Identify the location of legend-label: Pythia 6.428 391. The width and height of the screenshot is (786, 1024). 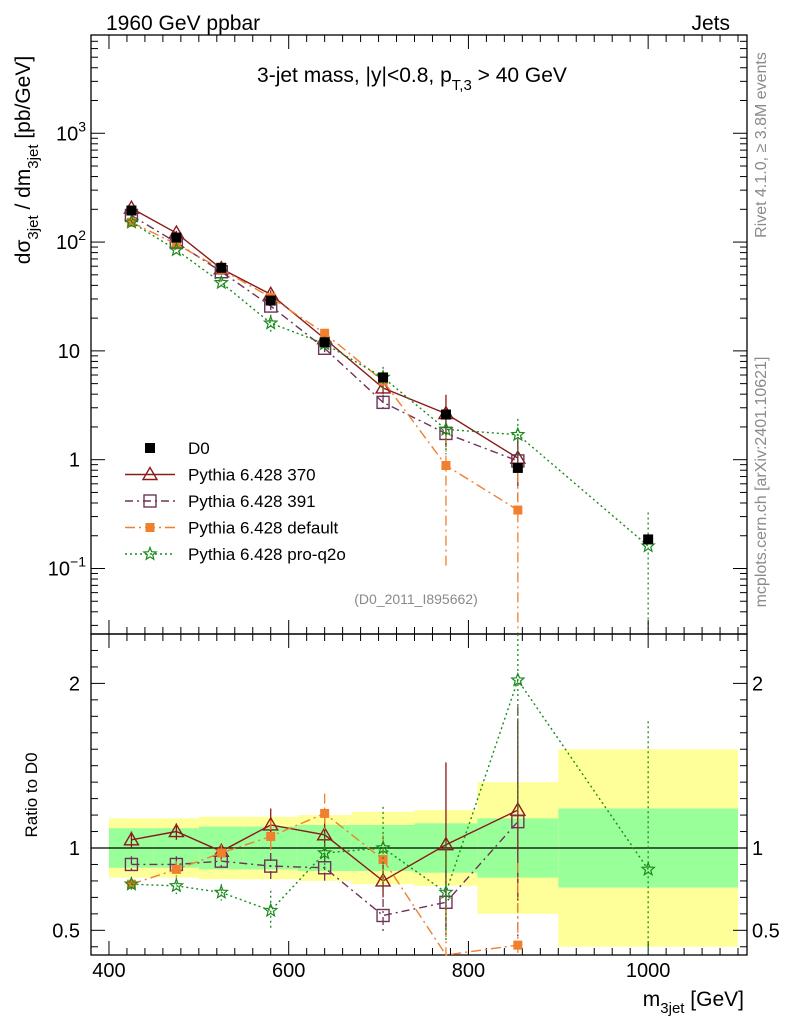
(252, 501).